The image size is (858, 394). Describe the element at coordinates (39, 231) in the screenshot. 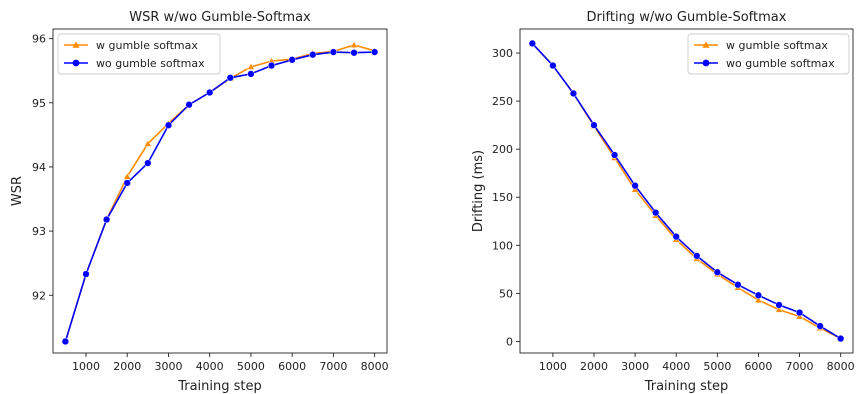

I see `y-tick-label: 93` at that location.